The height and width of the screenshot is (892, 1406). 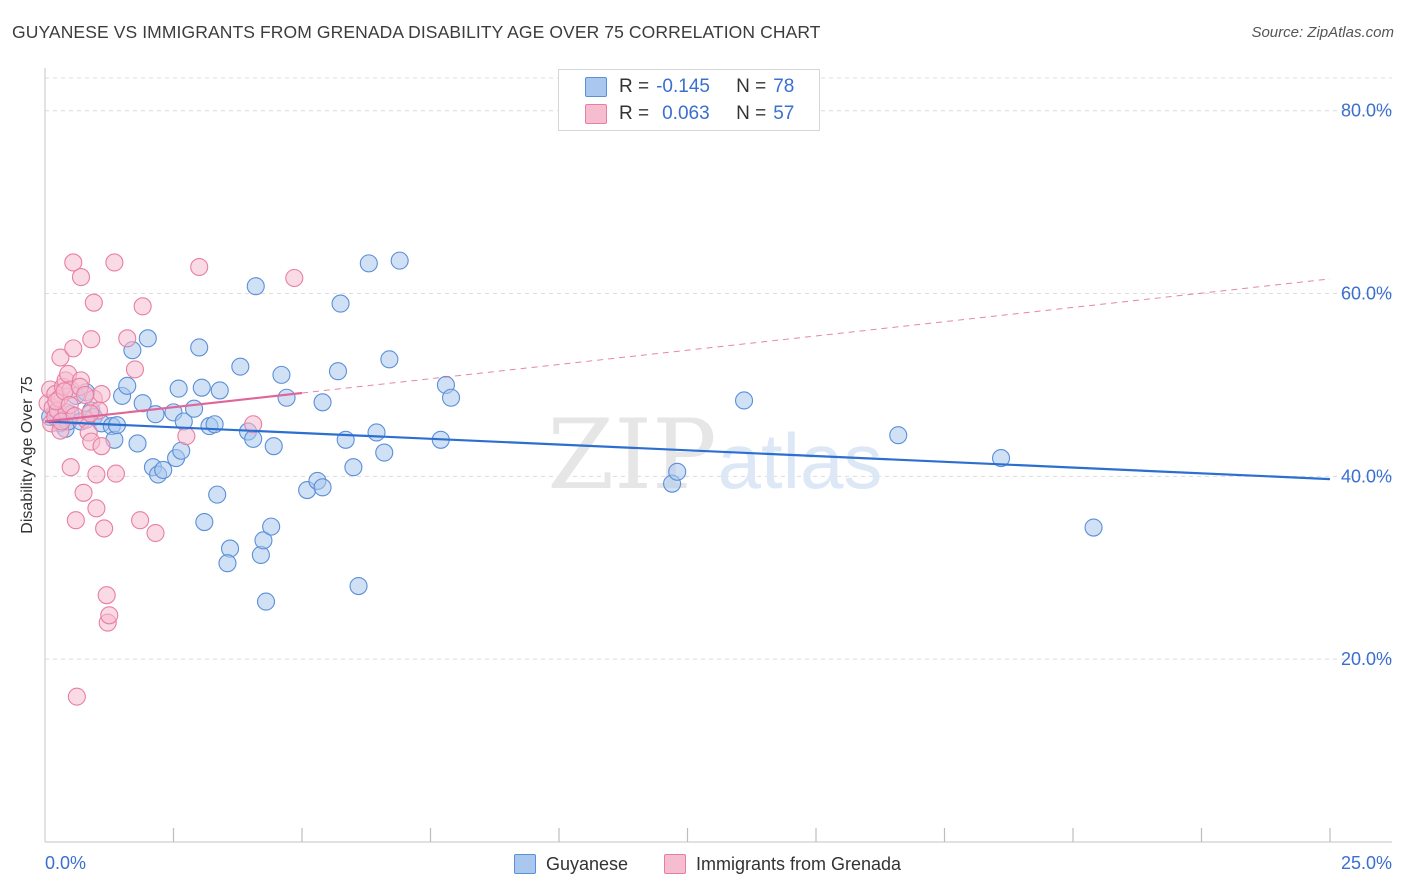 I want to click on y-tick-label: 60.0%, so click(x=1366, y=294).